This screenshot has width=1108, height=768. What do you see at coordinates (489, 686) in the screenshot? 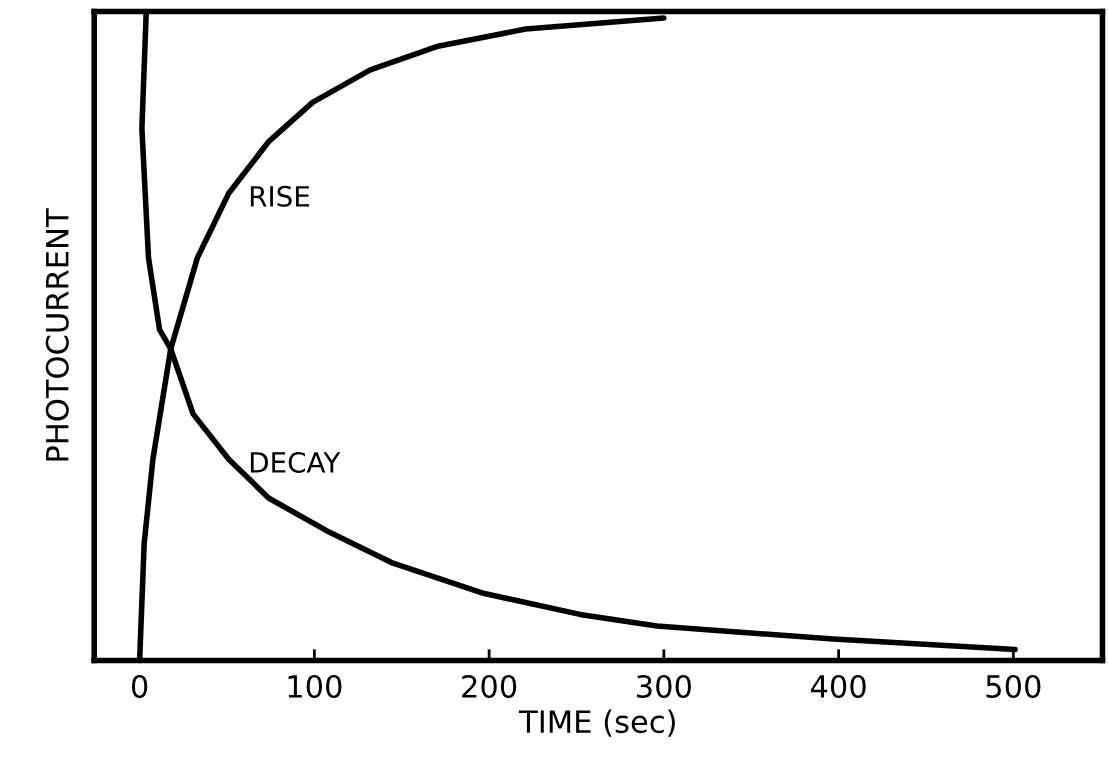
I see `x-tick-label: 200` at bounding box center [489, 686].